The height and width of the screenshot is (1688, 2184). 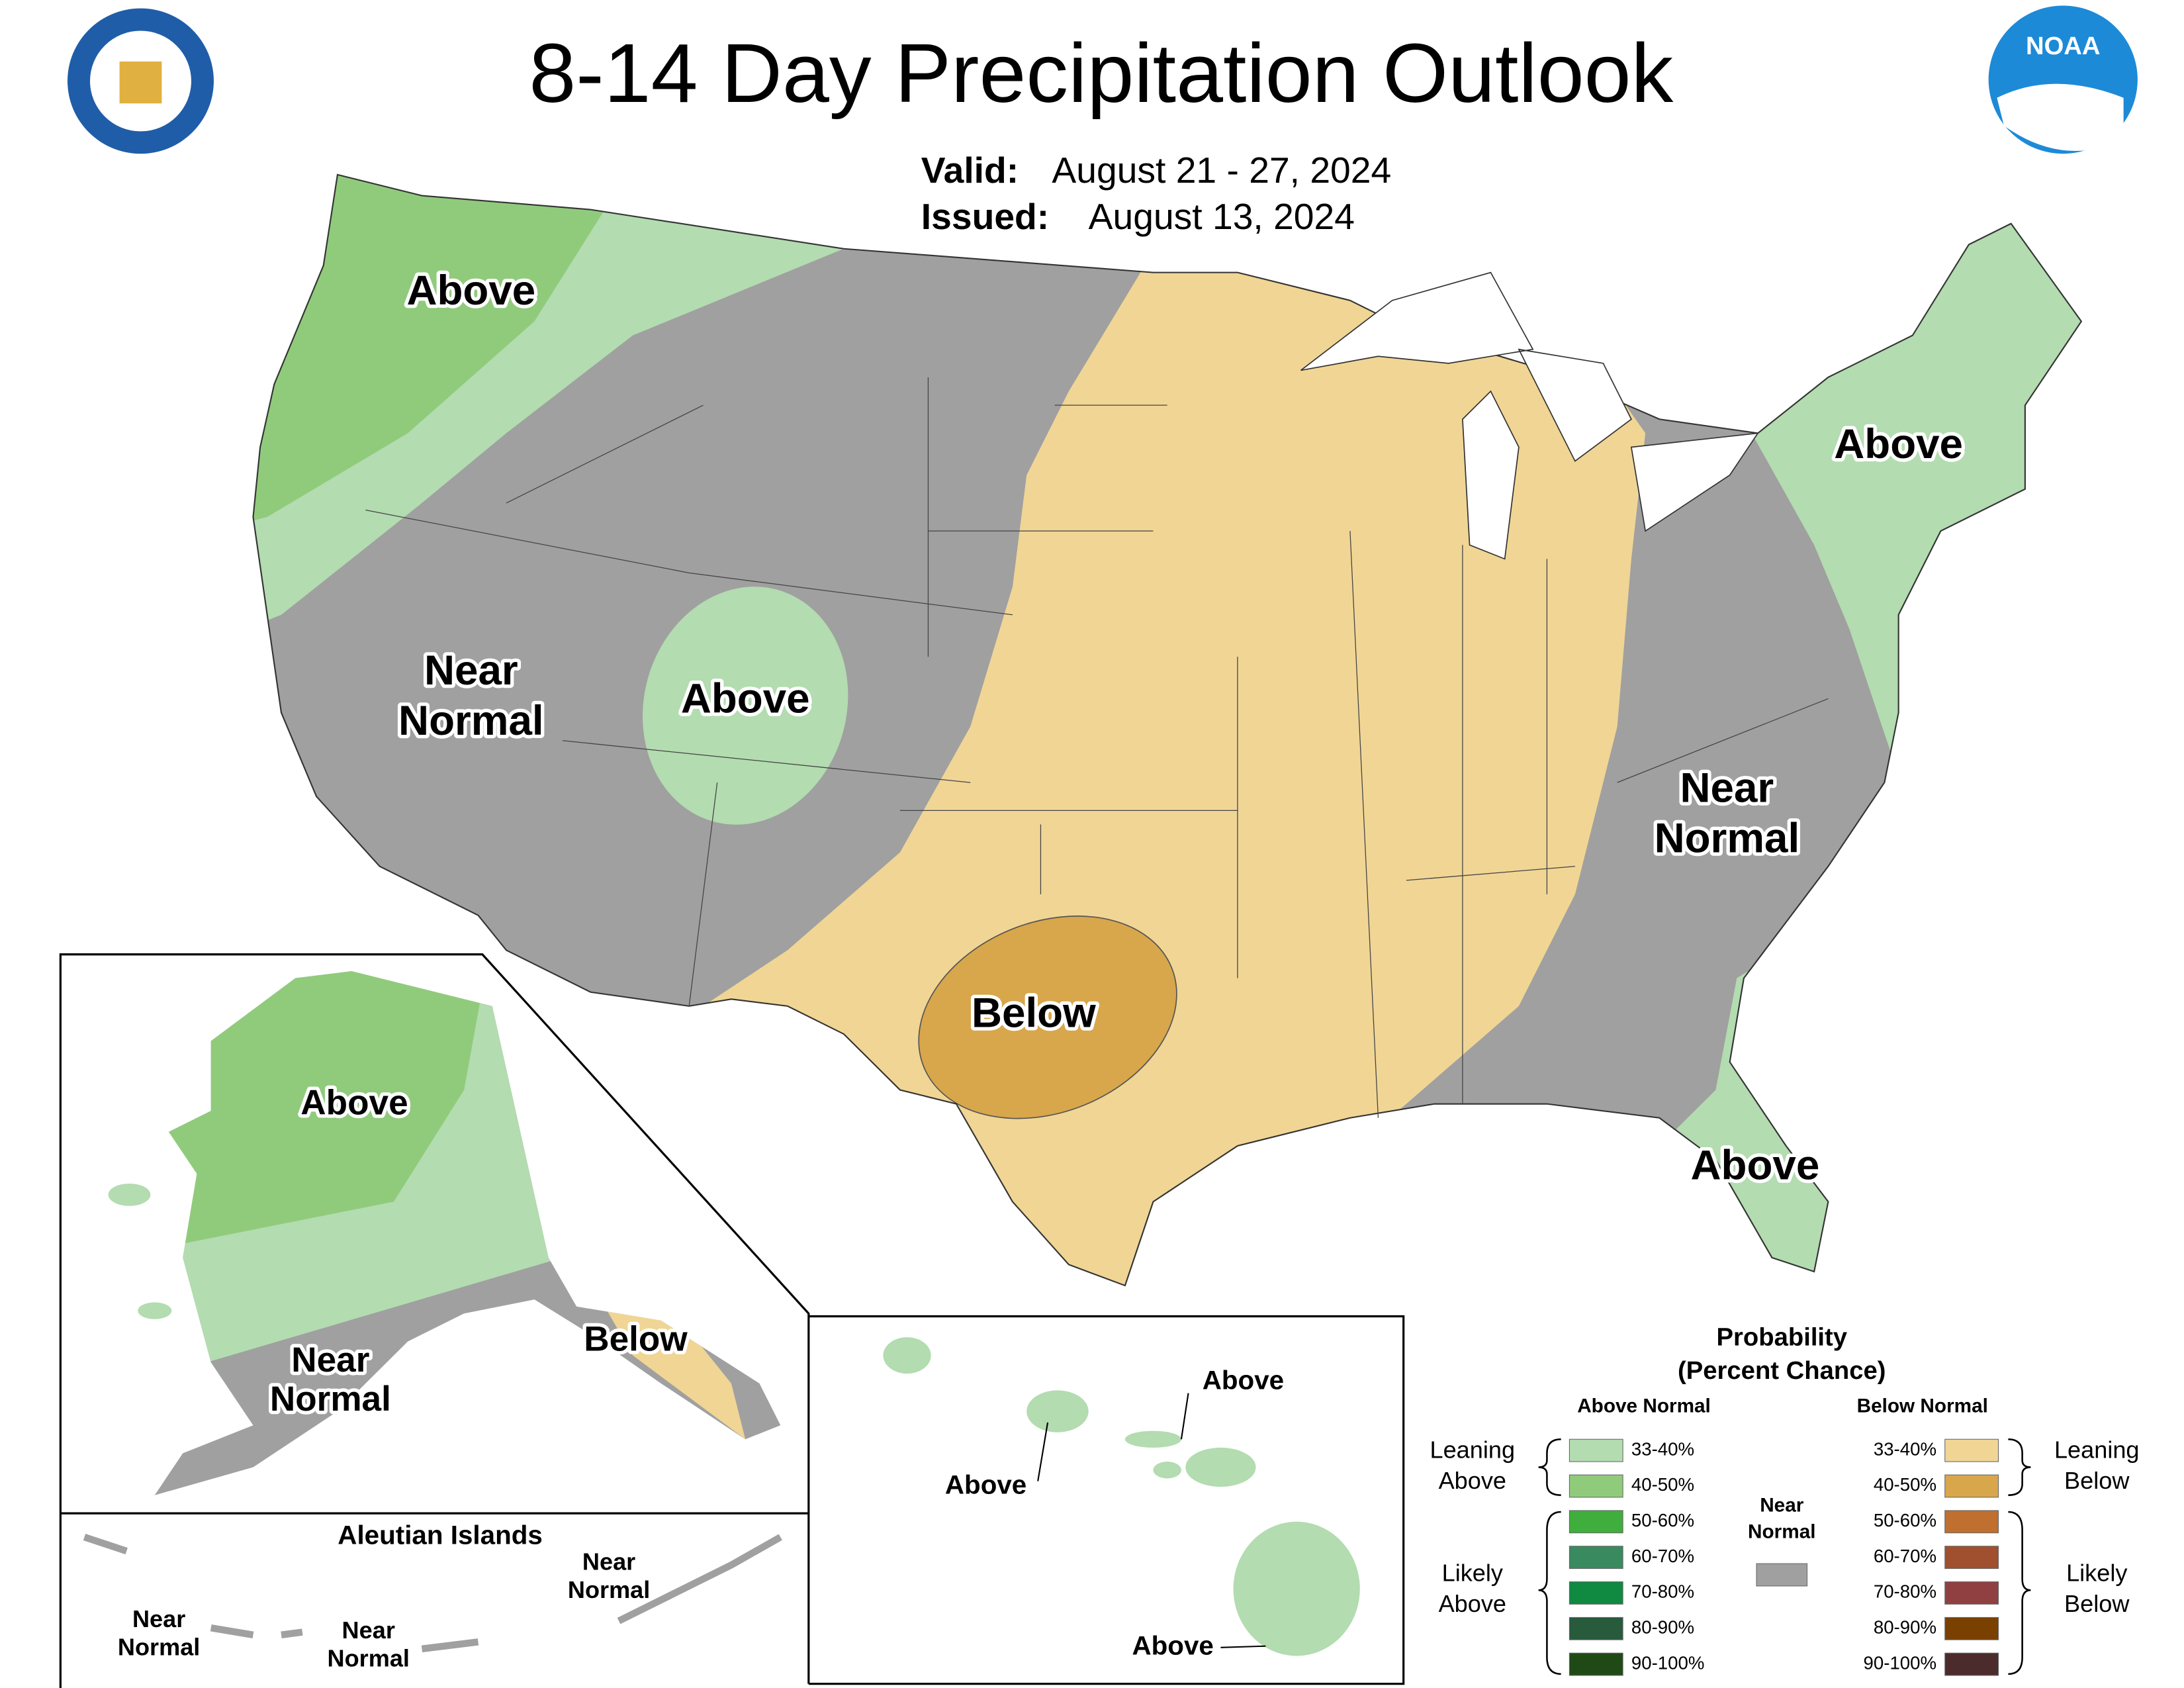 What do you see at coordinates (675, 1373) in the screenshot?
I see `leaning-below-area` at bounding box center [675, 1373].